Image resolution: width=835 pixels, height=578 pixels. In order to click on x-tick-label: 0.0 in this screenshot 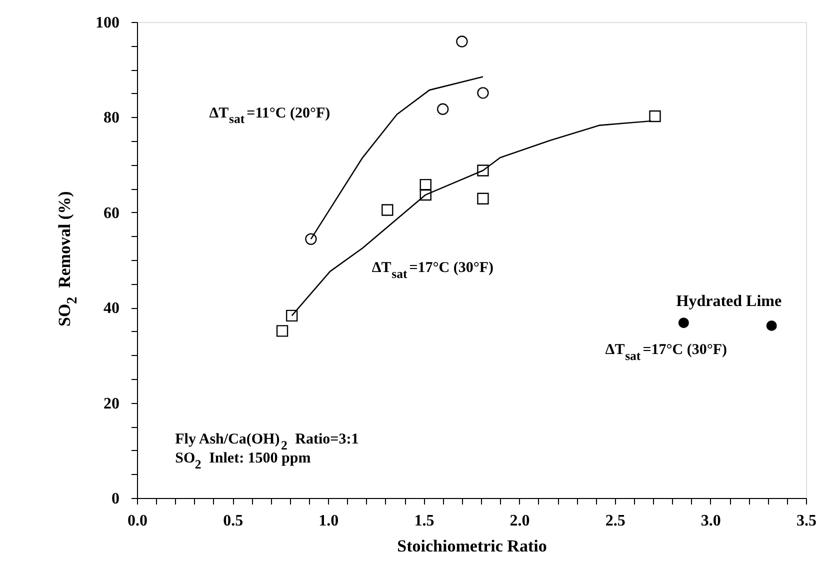, I will do `click(138, 521)`.